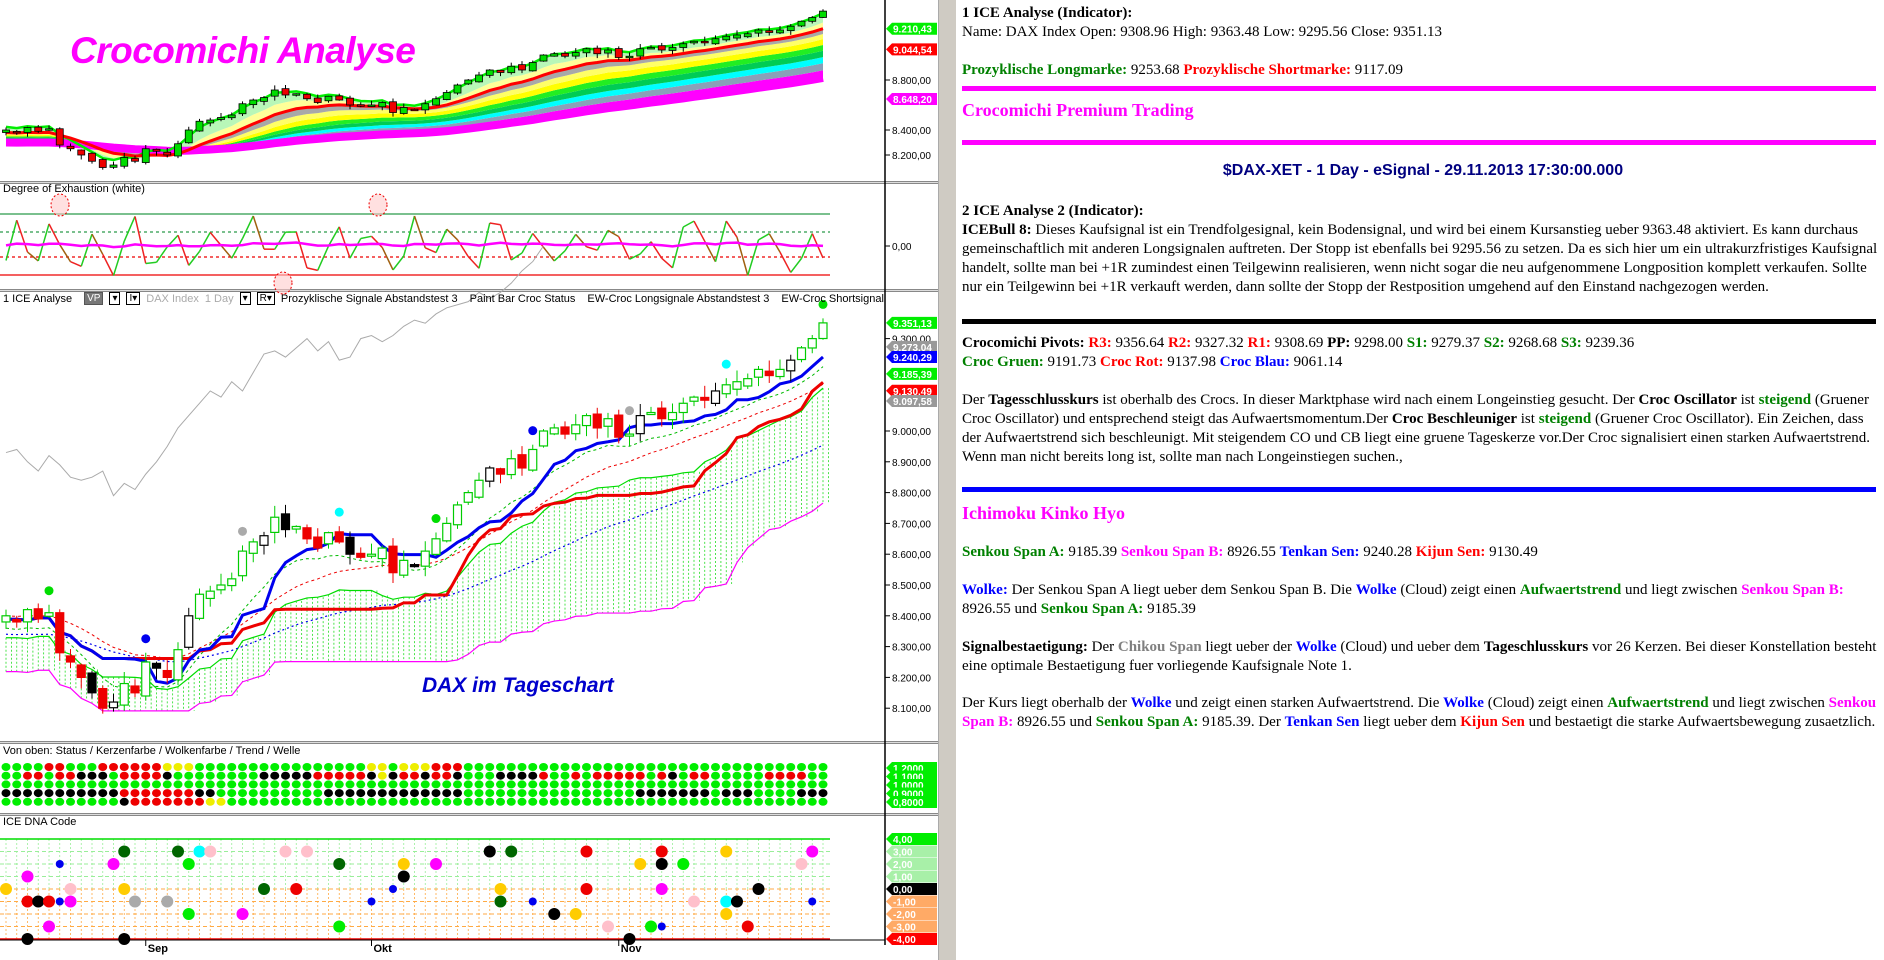 This screenshot has height=960, width=1884. What do you see at coordinates (115, 298) in the screenshot?
I see `dropdown-button: ▾` at bounding box center [115, 298].